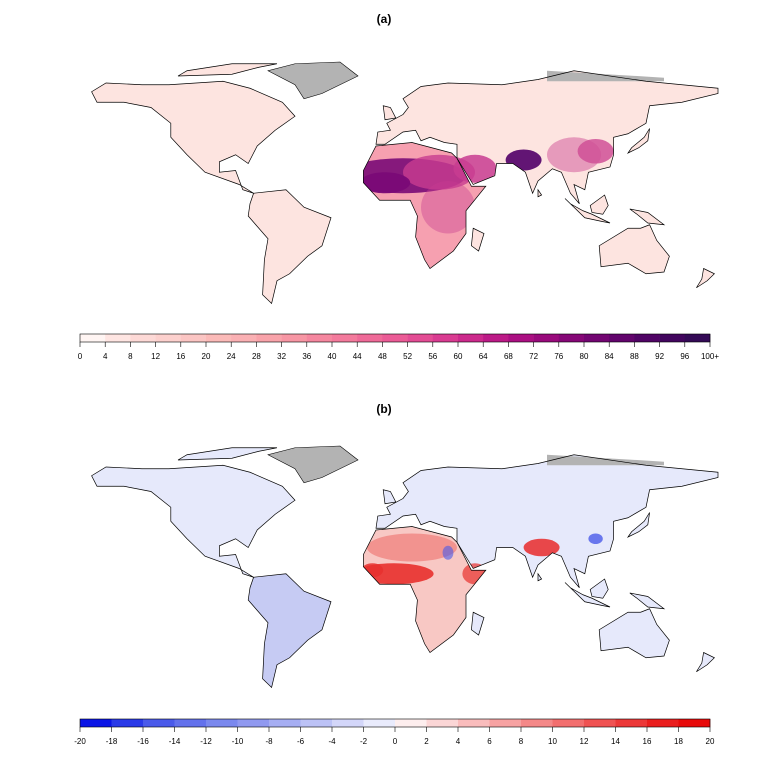 Image resolution: width=768 pixels, height=768 pixels. What do you see at coordinates (558, 356) in the screenshot?
I see `colorbar-tick-label: 76` at bounding box center [558, 356].